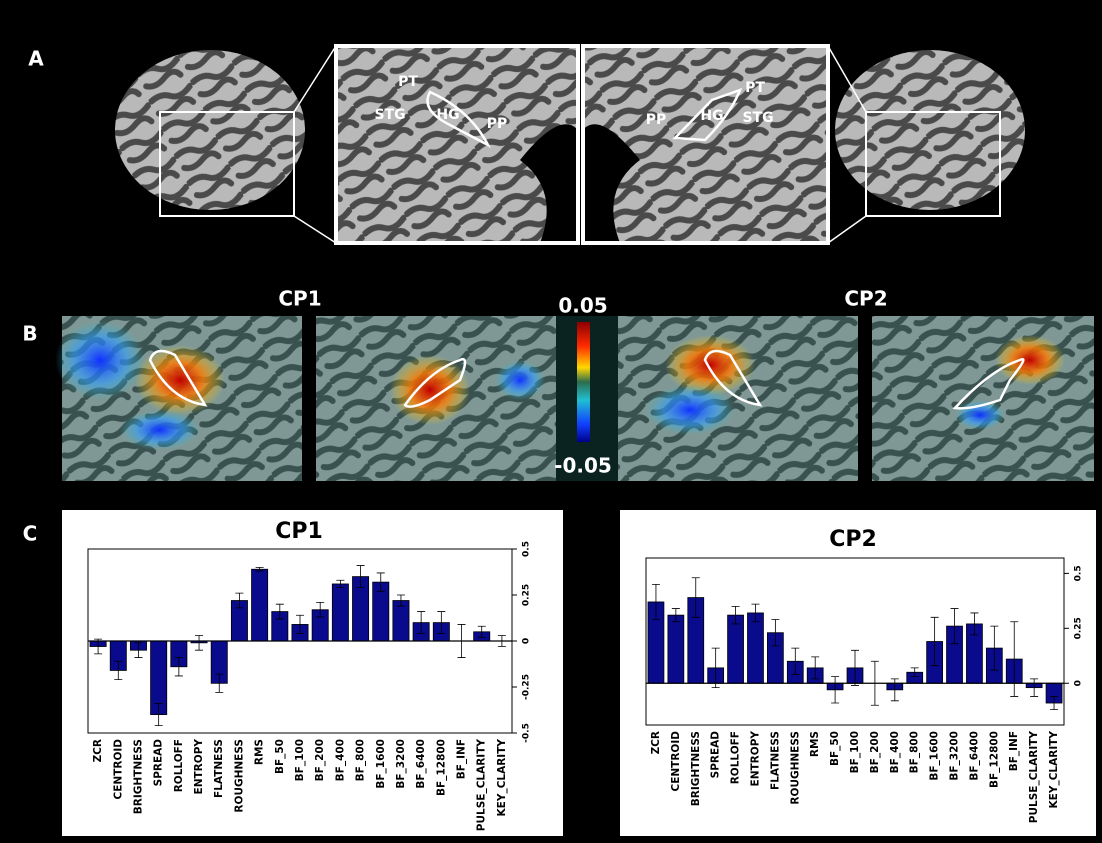 The width and height of the screenshot is (1102, 843). Describe the element at coordinates (582, 306) in the screenshot. I see `colorbar-max: 0.05` at that location.